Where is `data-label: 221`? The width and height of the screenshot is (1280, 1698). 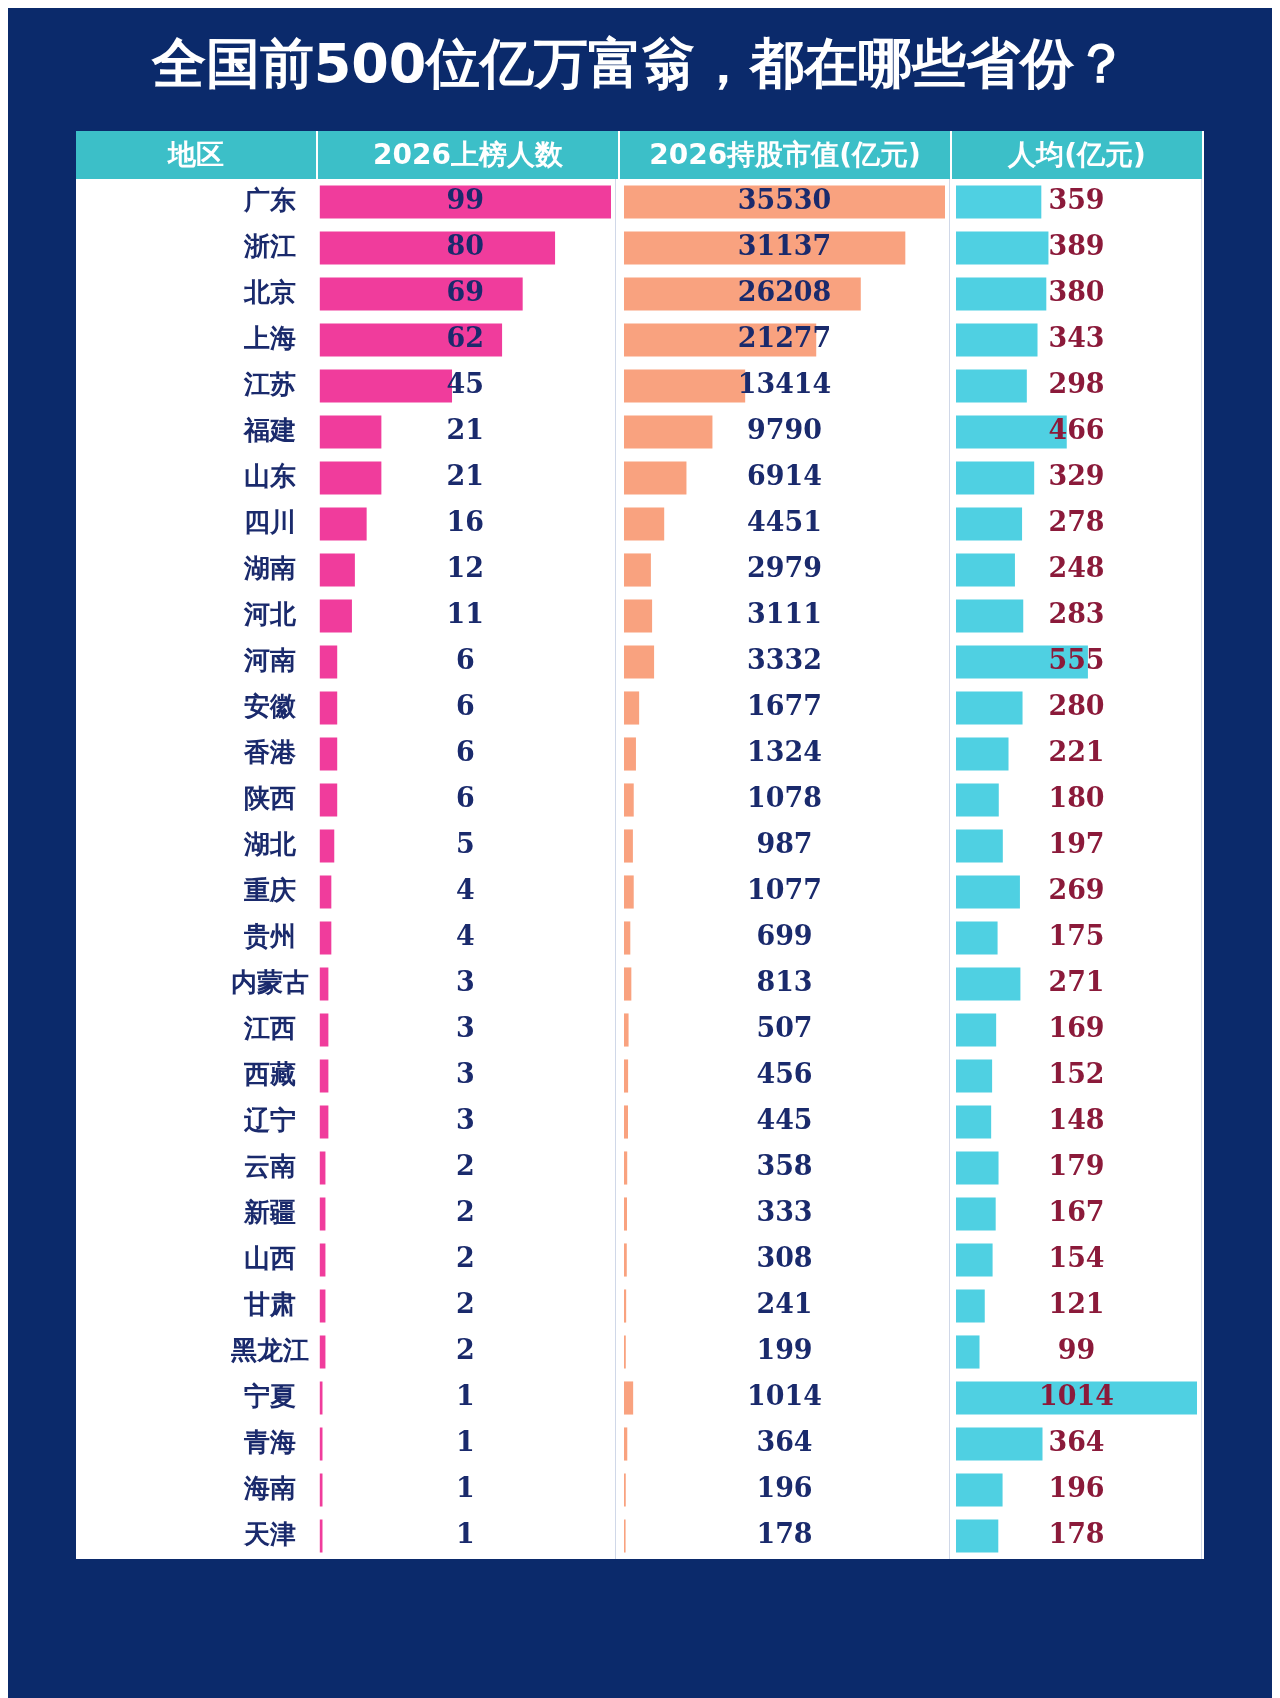
data-label: 221 is located at coordinates (1076, 751).